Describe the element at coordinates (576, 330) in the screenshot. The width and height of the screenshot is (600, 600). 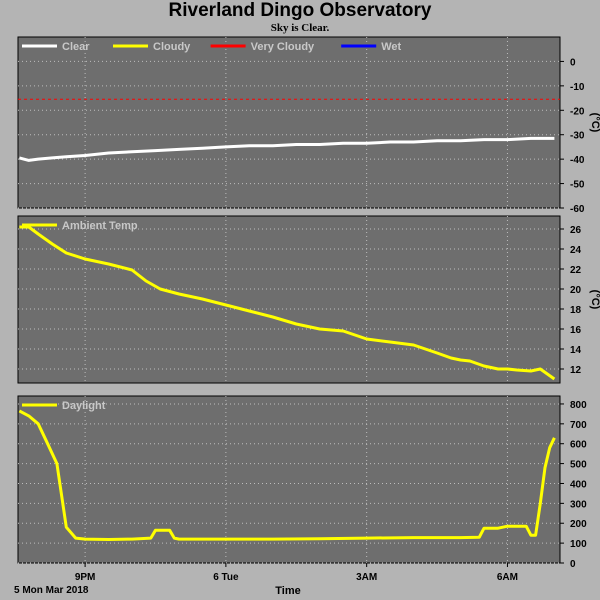
I see `y-tick-label: 16` at that location.